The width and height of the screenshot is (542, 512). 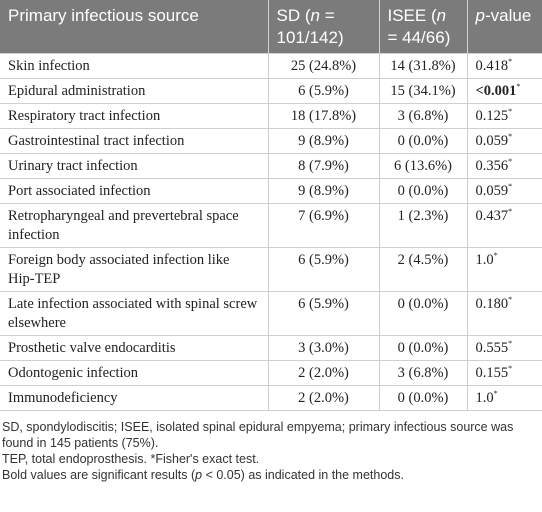 I want to click on p-cell: 0.555*, so click(x=504, y=348).